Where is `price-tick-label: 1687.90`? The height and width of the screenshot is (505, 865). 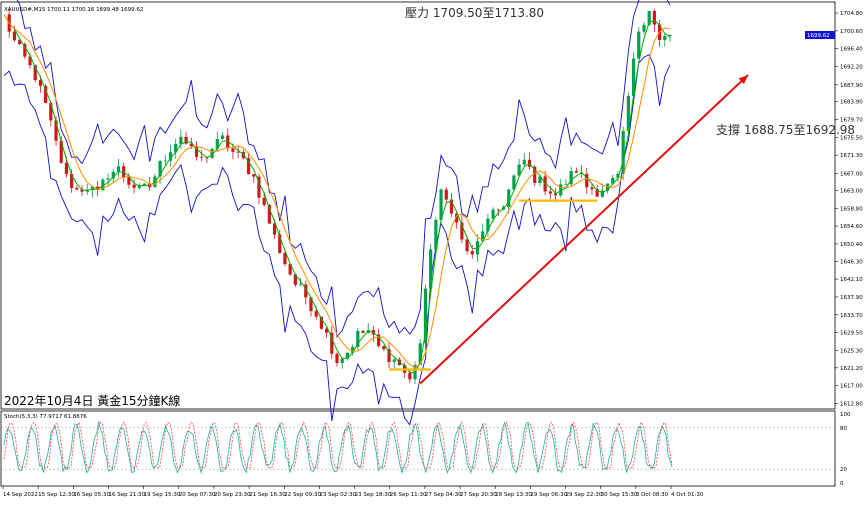 price-tick-label: 1687.90 is located at coordinates (851, 86).